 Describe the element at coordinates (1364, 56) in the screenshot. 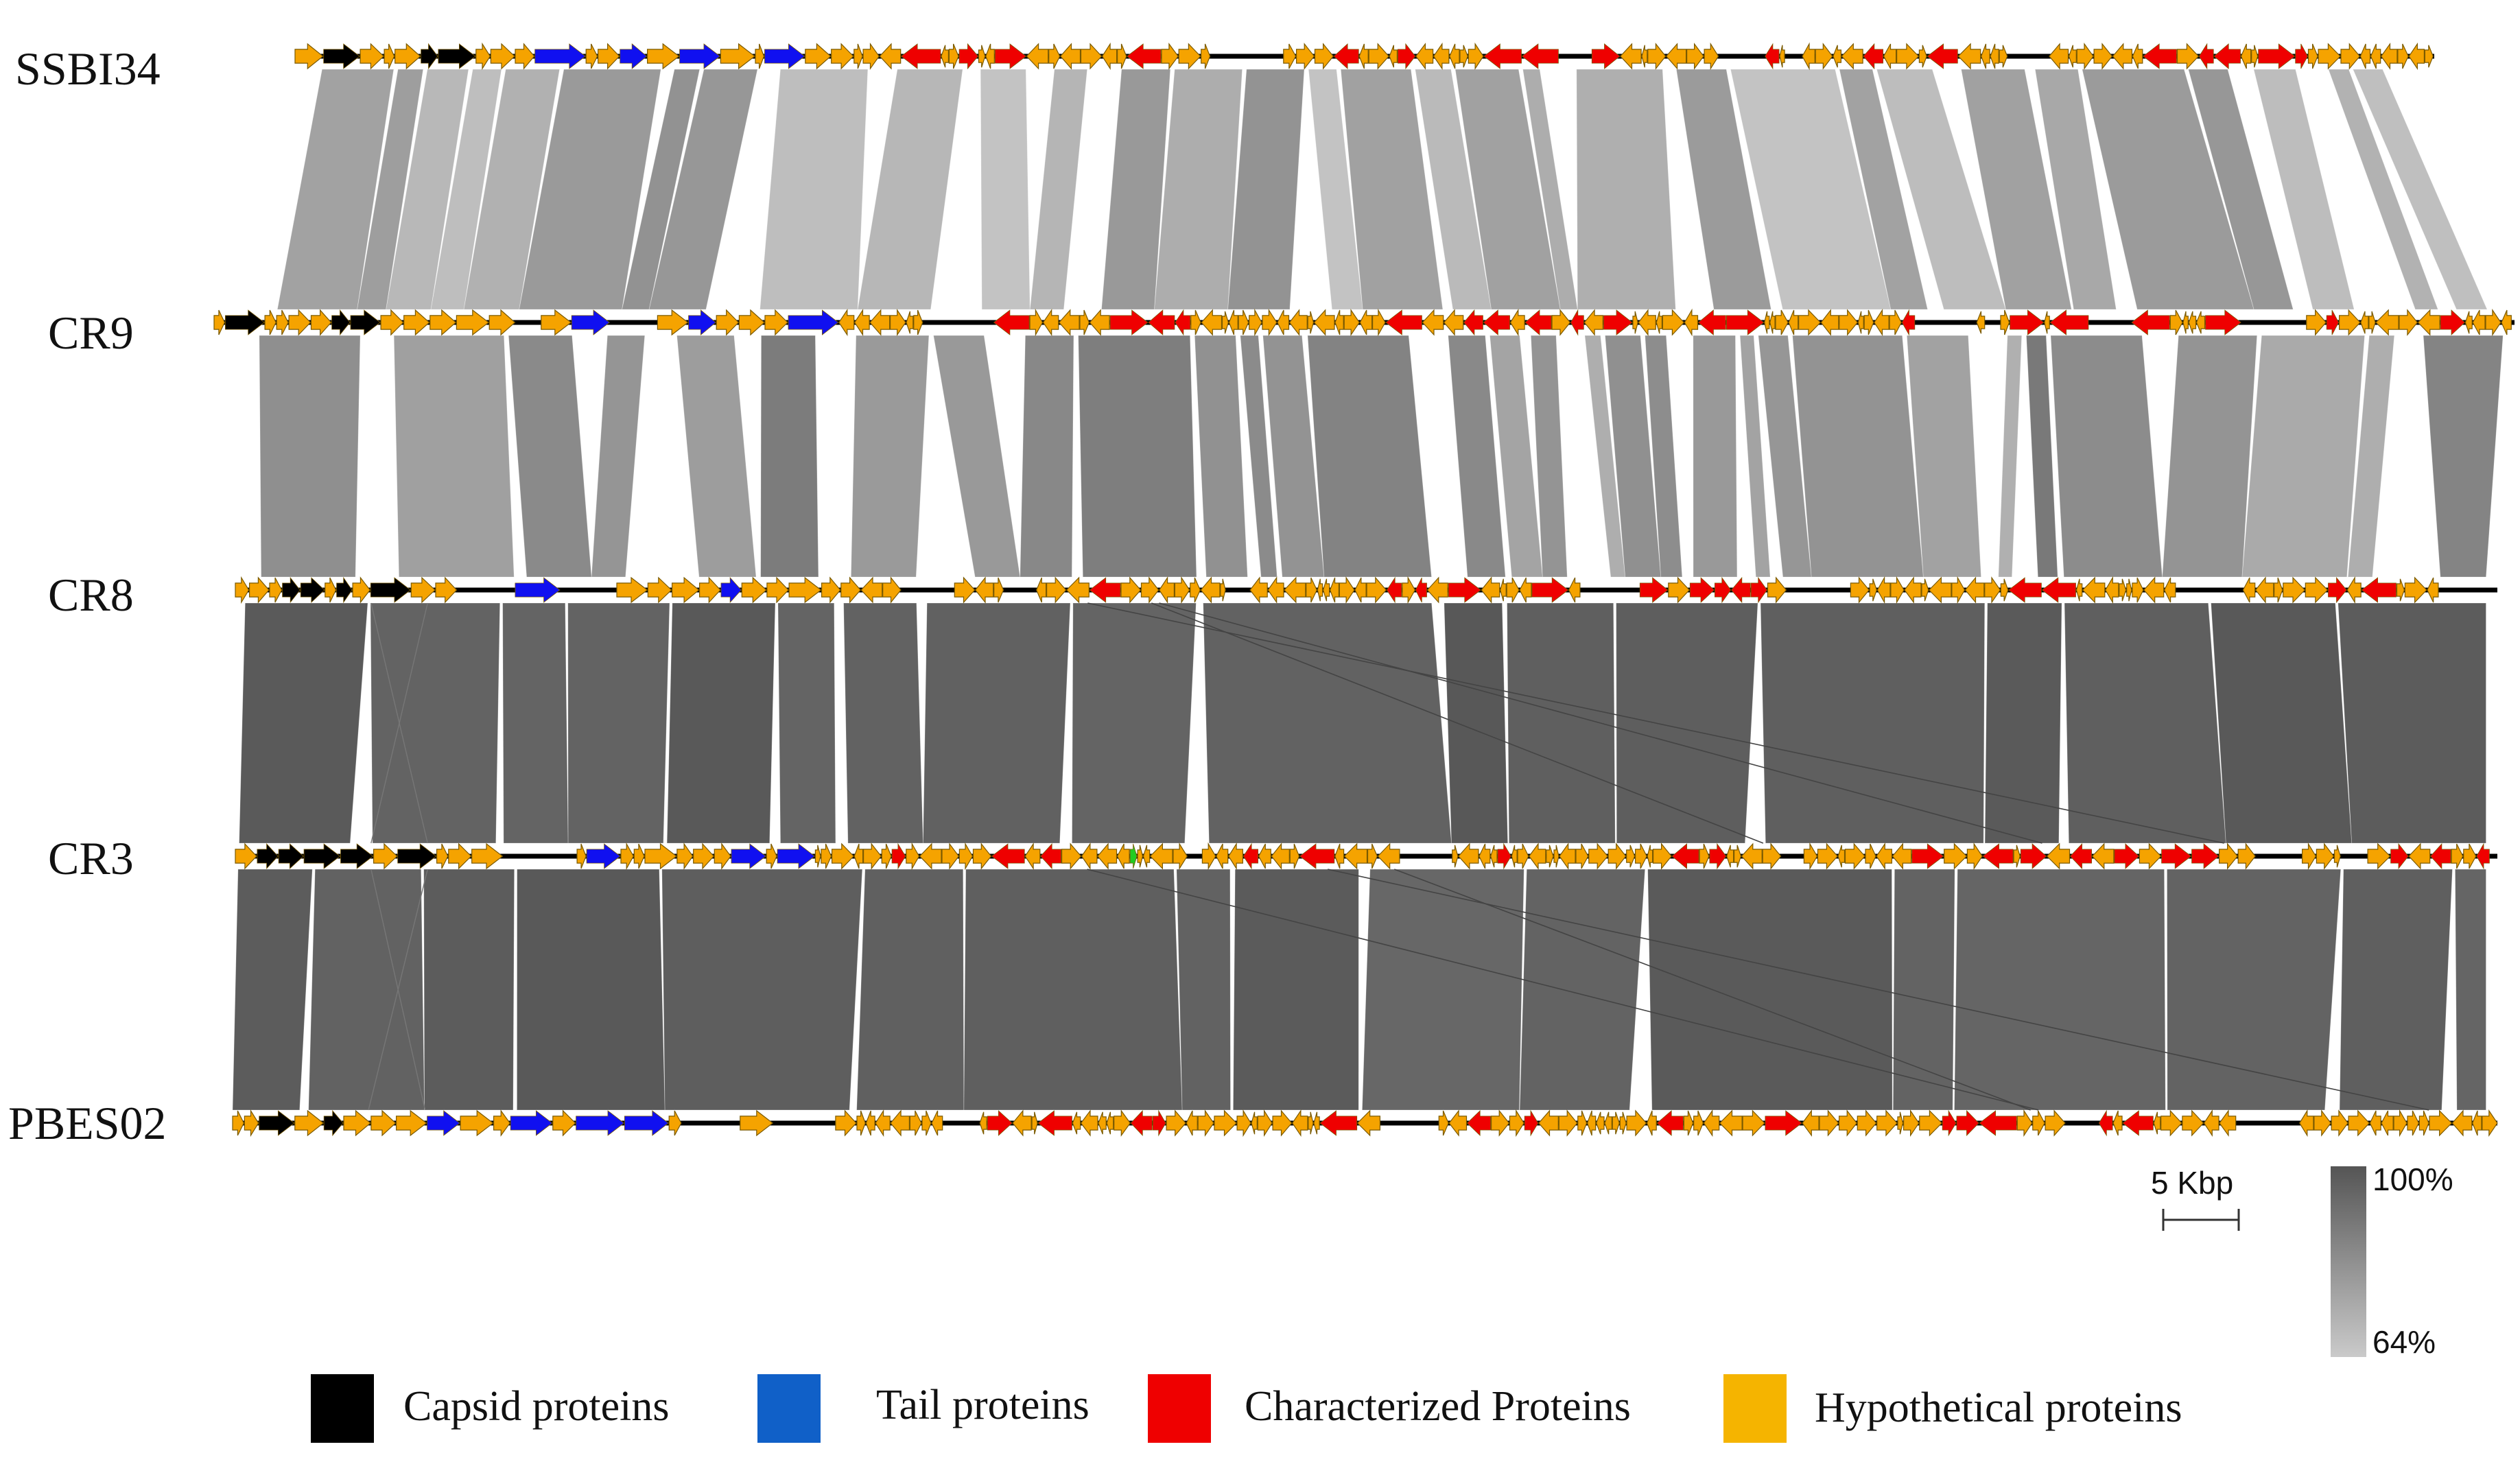

I see `genome-track-ssbi34` at that location.